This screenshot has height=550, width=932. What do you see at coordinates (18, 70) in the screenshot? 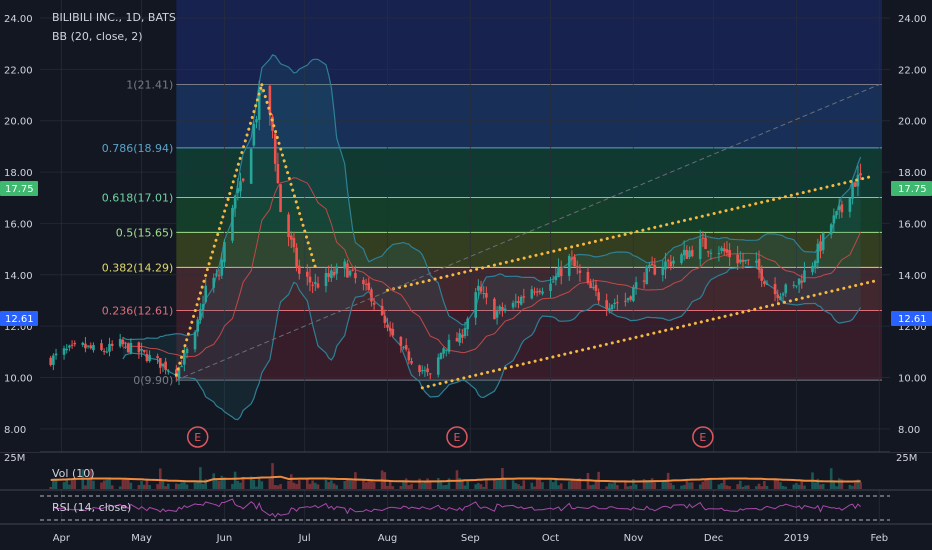
I see `price-tick-label: 22.00` at bounding box center [18, 70].